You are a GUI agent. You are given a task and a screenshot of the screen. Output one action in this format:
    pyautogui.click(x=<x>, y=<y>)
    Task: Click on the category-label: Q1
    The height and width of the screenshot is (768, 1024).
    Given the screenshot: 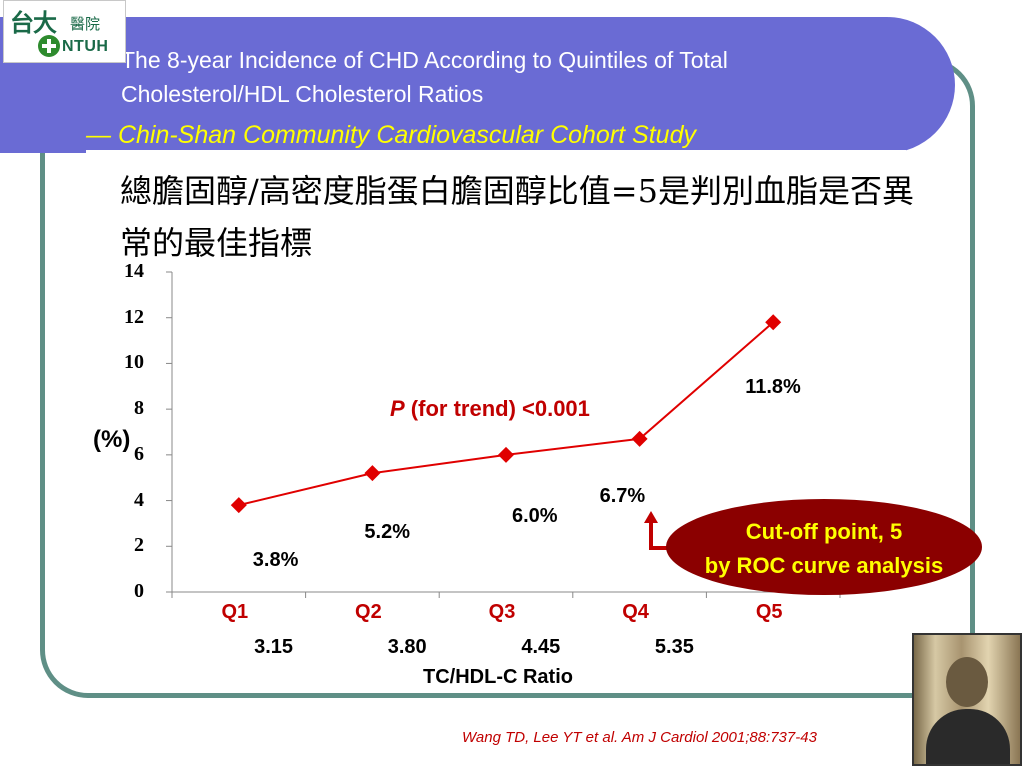 What is the action you would take?
    pyautogui.click(x=235, y=612)
    